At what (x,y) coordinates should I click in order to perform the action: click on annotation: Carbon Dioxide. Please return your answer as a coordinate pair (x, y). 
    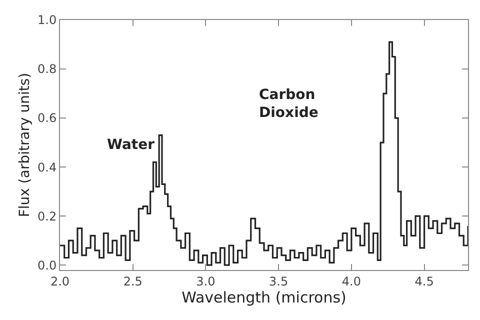
    Looking at the image, I should click on (288, 104).